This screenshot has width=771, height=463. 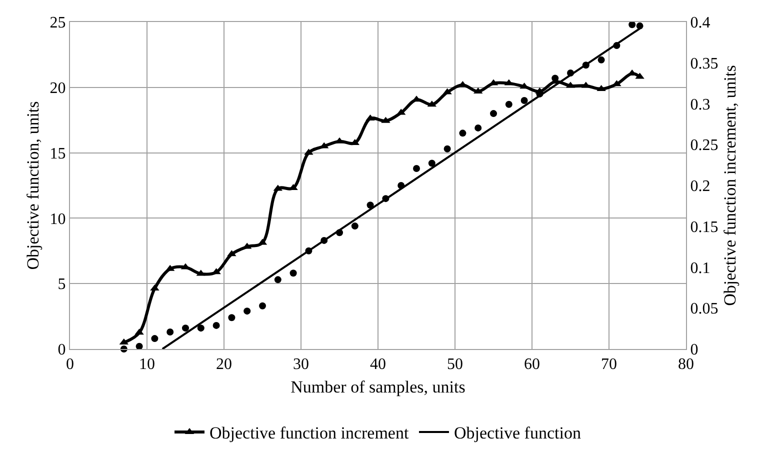 What do you see at coordinates (58, 23) in the screenshot?
I see `y-tick-label: 25` at bounding box center [58, 23].